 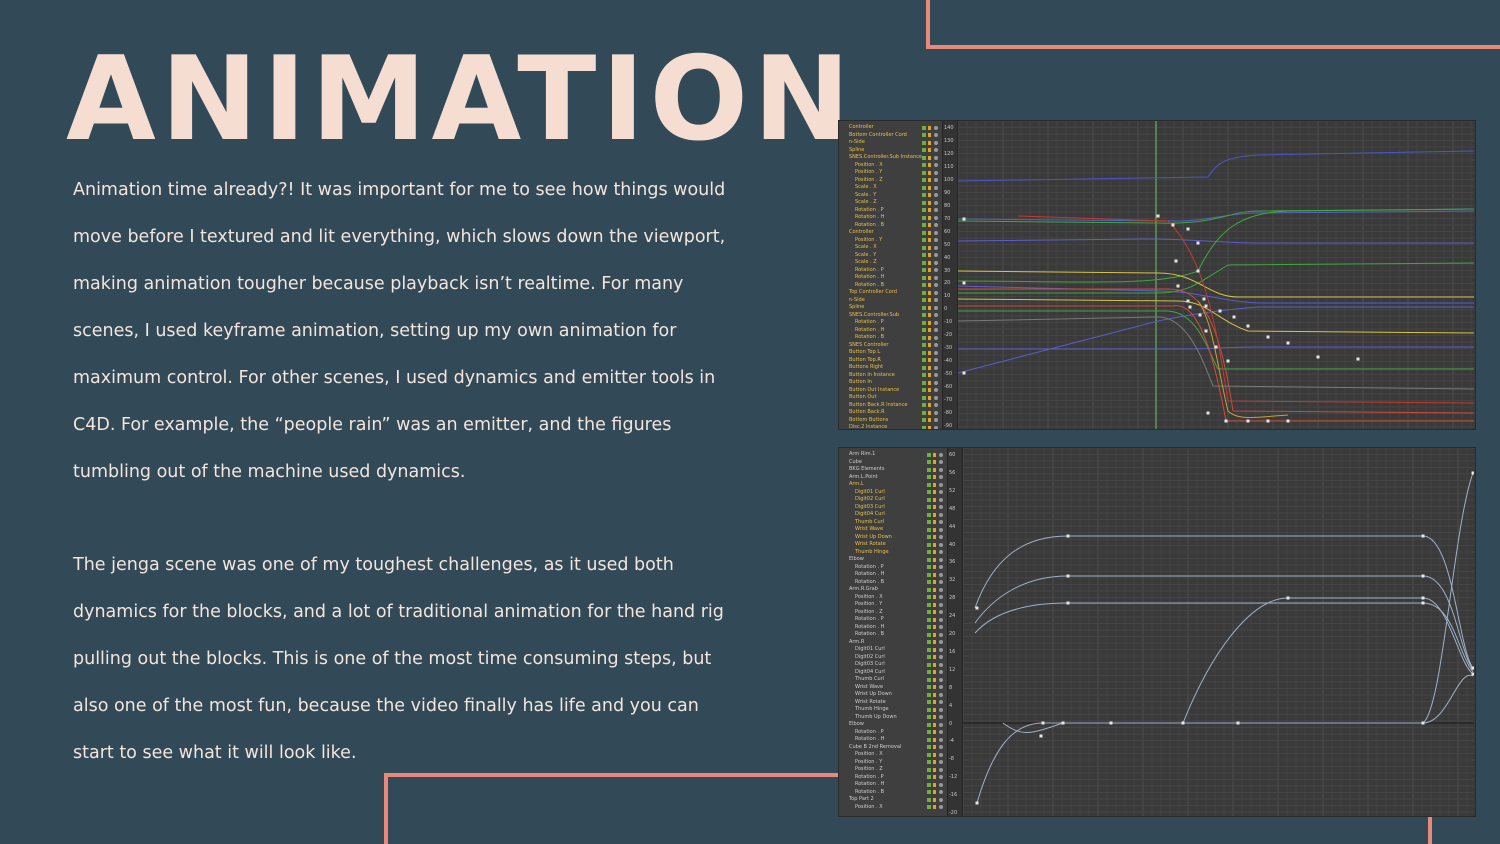 What do you see at coordinates (890, 248) in the screenshot?
I see `track-row: Scale . X` at bounding box center [890, 248].